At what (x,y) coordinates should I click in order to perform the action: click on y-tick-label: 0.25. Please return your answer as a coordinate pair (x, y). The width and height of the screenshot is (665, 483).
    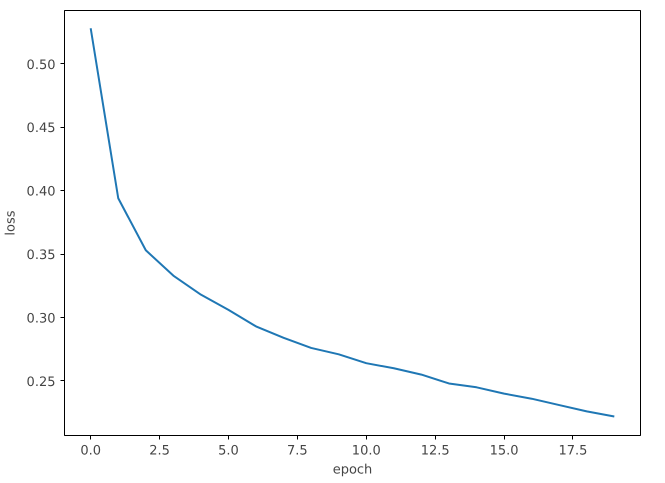
    Looking at the image, I should click on (41, 382).